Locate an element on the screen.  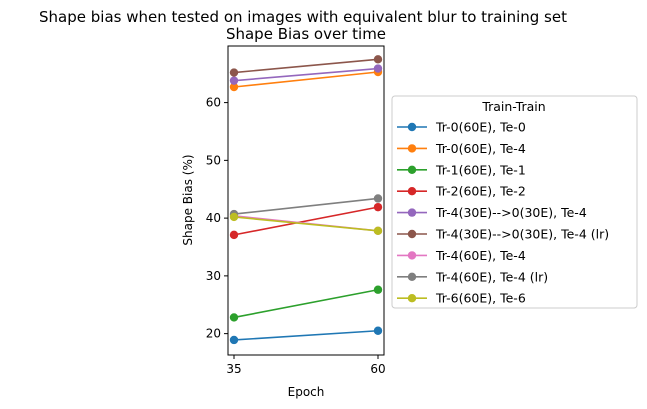
legend-title: Train-Train is located at coordinates (513, 106).